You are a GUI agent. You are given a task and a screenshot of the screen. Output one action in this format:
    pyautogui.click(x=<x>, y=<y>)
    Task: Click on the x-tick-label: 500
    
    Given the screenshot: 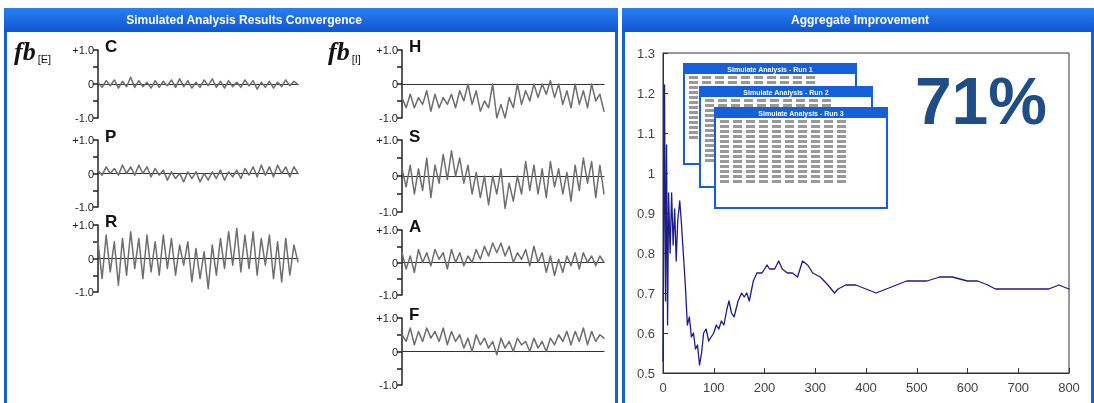 What is the action you would take?
    pyautogui.click(x=916, y=387)
    